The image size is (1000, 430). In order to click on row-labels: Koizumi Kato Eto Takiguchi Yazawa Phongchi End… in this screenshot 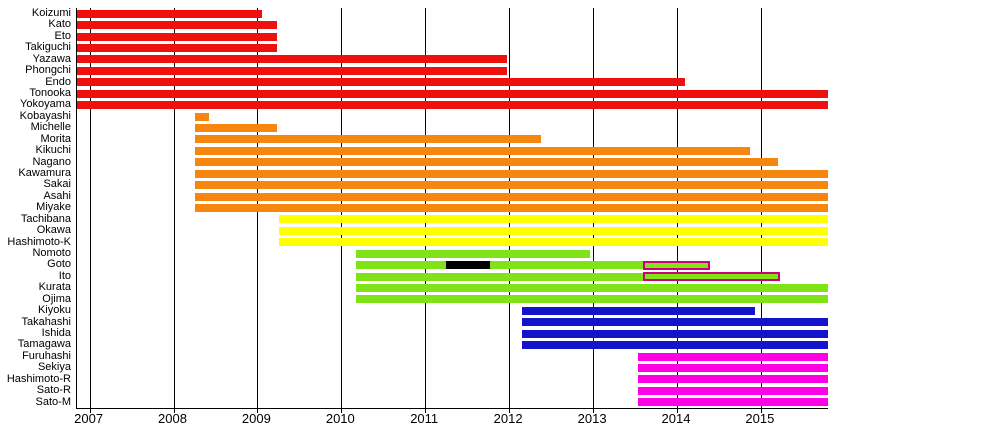, I will do `click(35, 207)`.